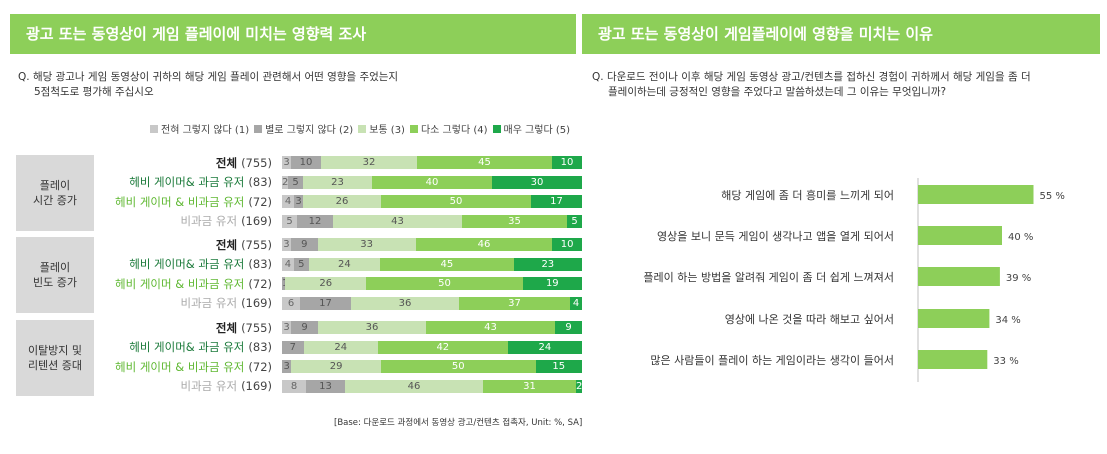 This screenshot has width=1107, height=454. What do you see at coordinates (1052, 196) in the screenshot?
I see `value-label: 55 %` at bounding box center [1052, 196].